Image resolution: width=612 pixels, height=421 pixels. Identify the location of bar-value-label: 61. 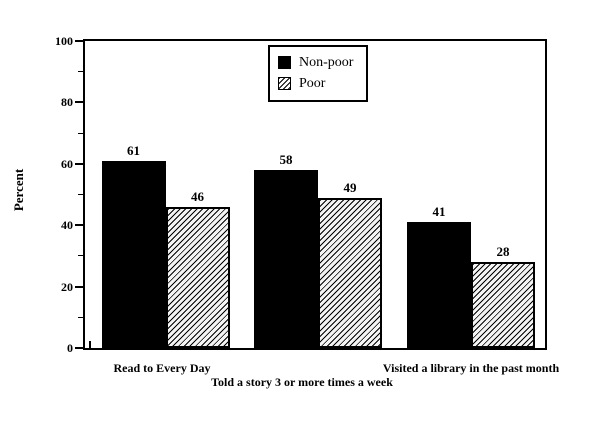
(133, 150).